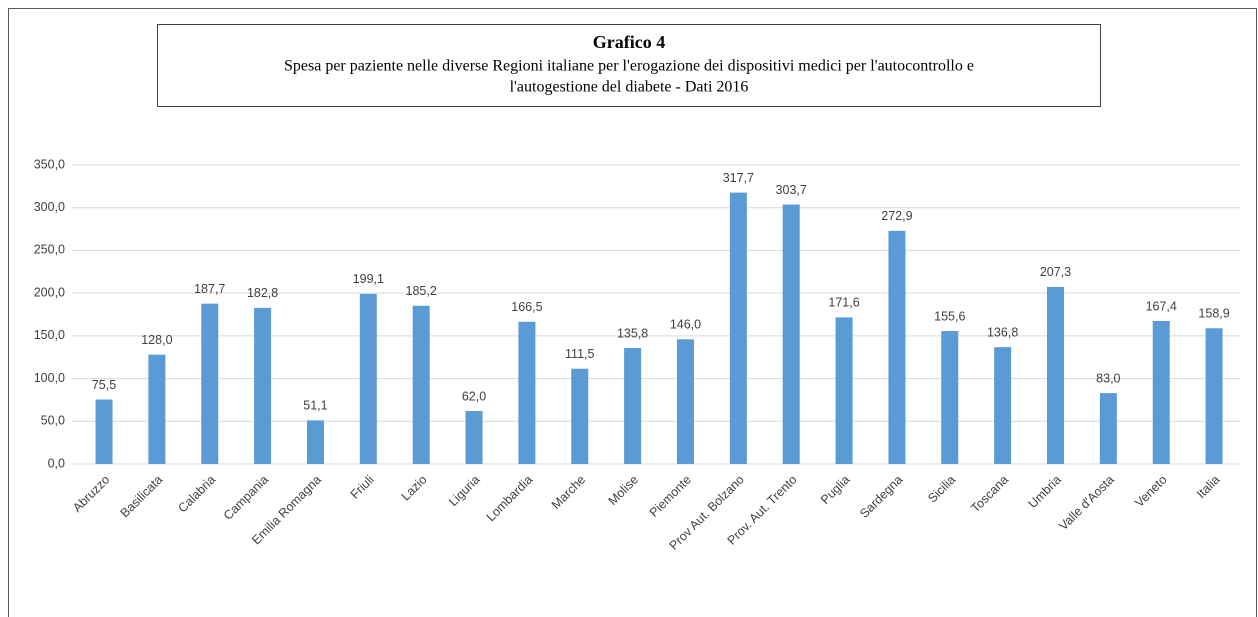  What do you see at coordinates (142, 497) in the screenshot?
I see `x-tick-label: Basilicata` at bounding box center [142, 497].